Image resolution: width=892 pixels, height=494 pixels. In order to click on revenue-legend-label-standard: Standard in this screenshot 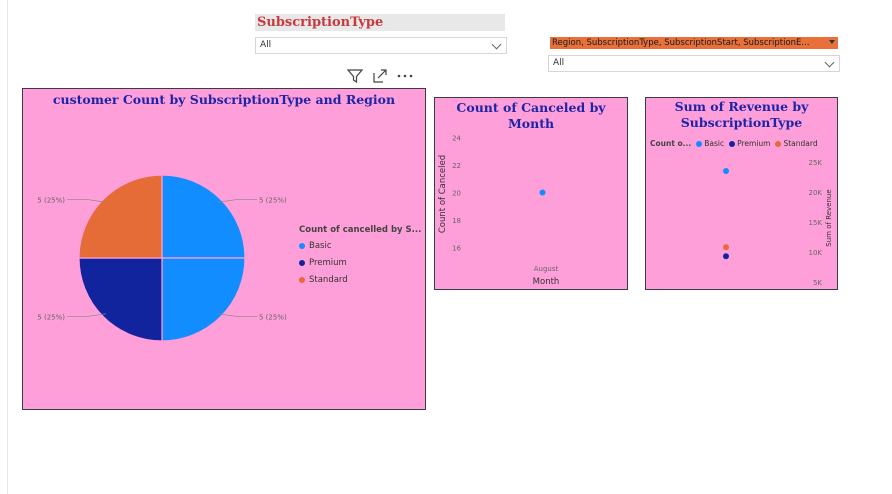, I will do `click(800, 143)`.